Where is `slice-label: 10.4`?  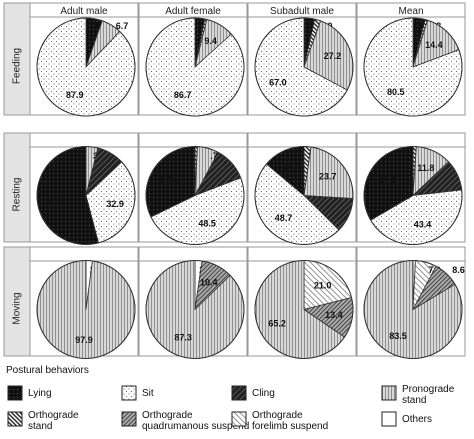 slice-label: 10.4 is located at coordinates (209, 282).